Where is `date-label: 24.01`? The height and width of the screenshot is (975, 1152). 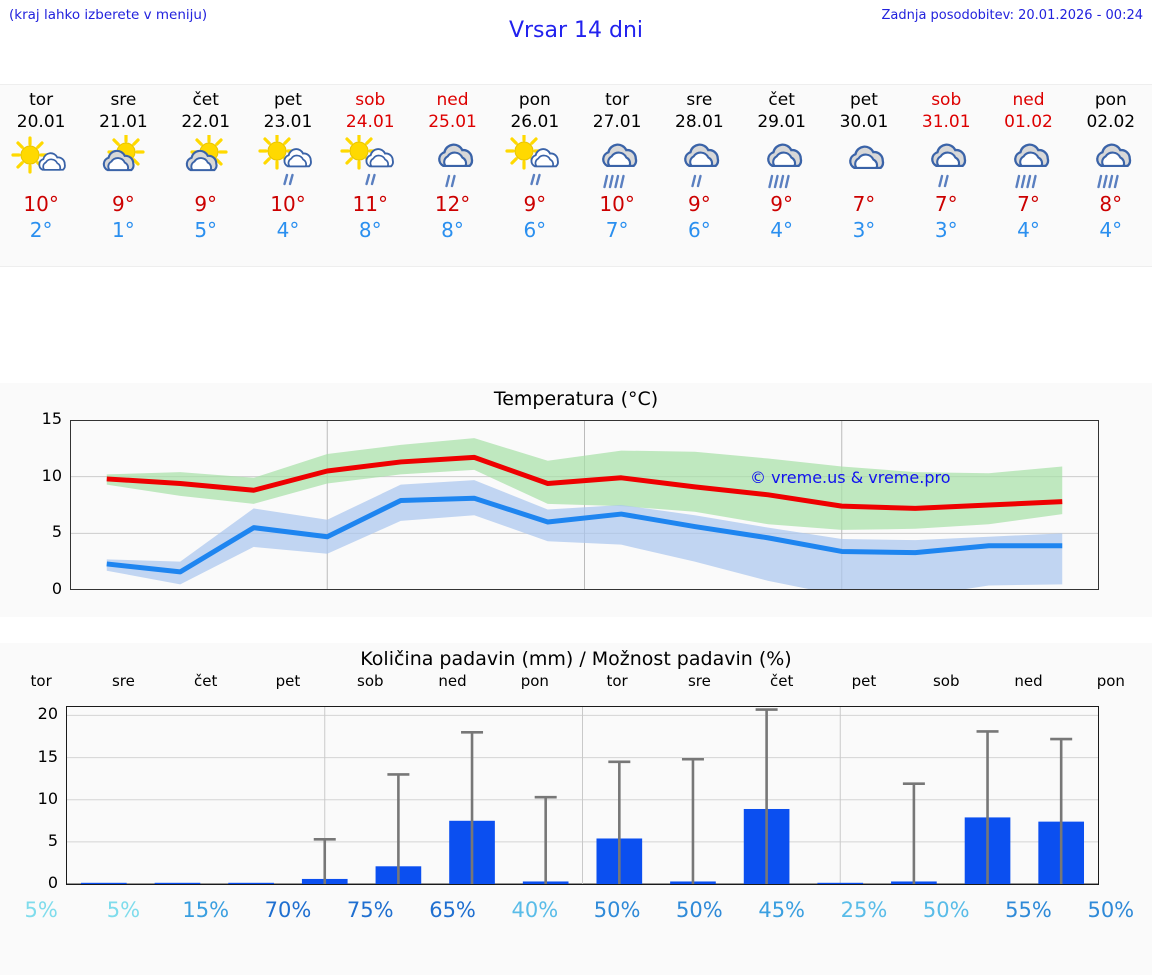 date-label: 24.01 is located at coordinates (370, 122).